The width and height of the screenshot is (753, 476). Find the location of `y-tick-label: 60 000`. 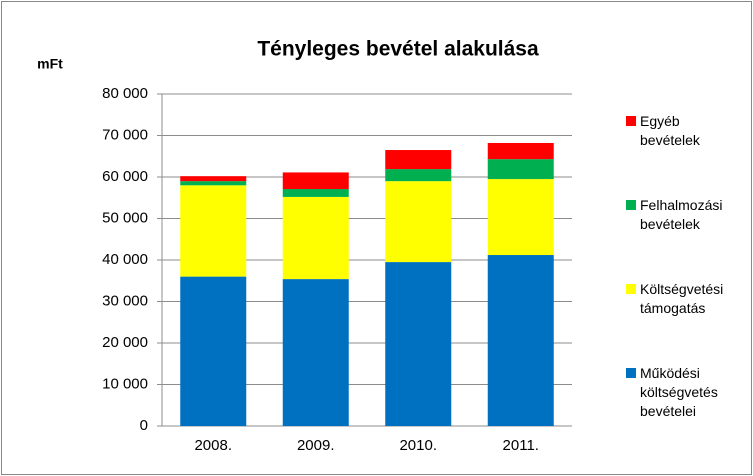

y-tick-label: 60 000 is located at coordinates (125, 176).